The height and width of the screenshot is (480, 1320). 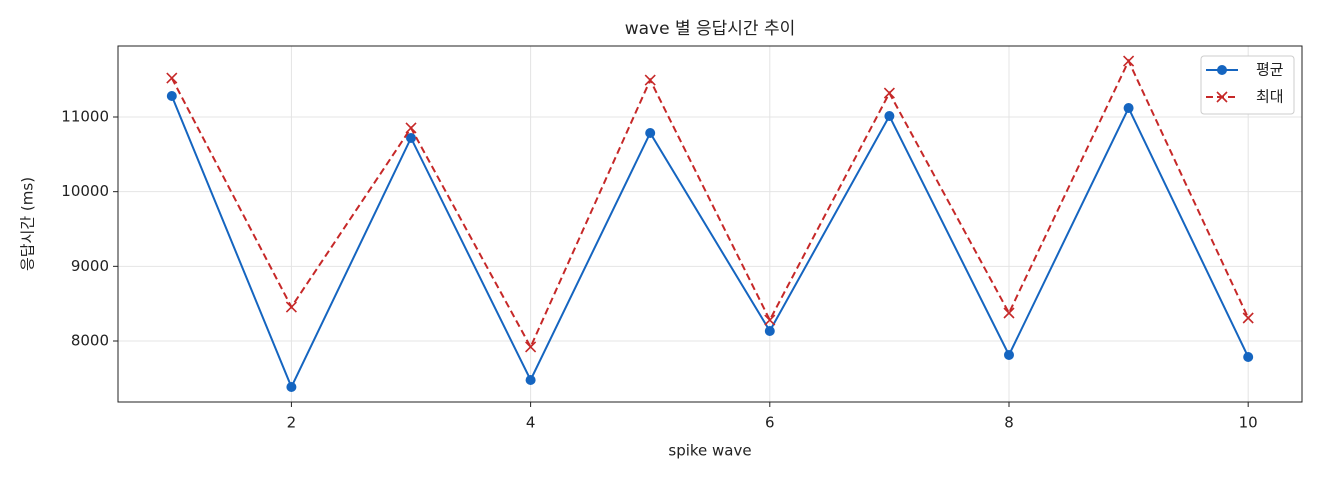 What do you see at coordinates (709, 451) in the screenshot?
I see `x-axis-label: spike wave` at bounding box center [709, 451].